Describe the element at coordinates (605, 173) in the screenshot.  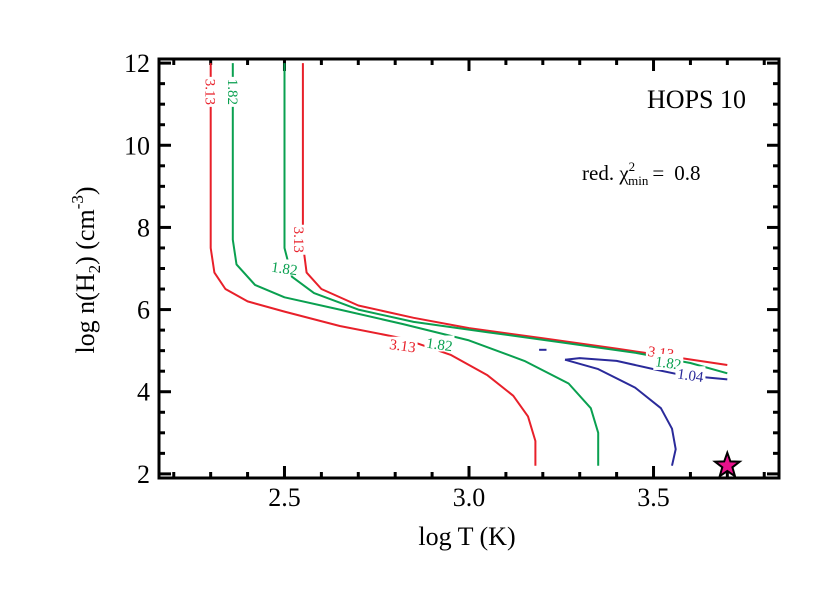
I see `chi2-prefix: red. χ` at that location.